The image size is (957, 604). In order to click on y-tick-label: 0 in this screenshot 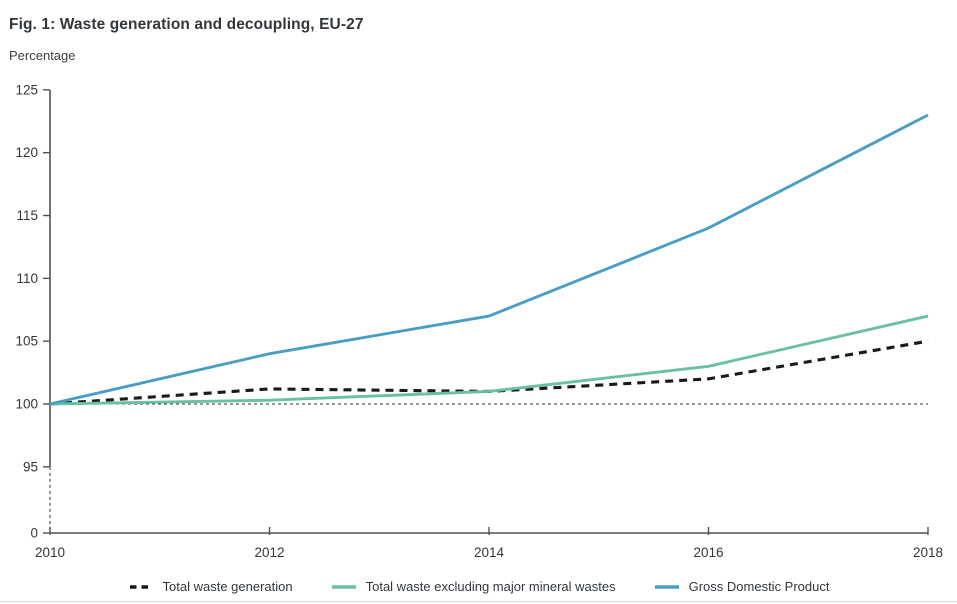, I will do `click(34, 533)`.